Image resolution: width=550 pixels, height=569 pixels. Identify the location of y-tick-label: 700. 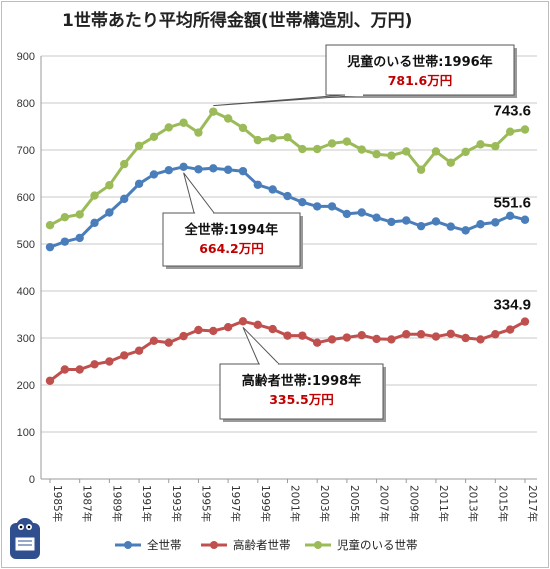
(26, 151).